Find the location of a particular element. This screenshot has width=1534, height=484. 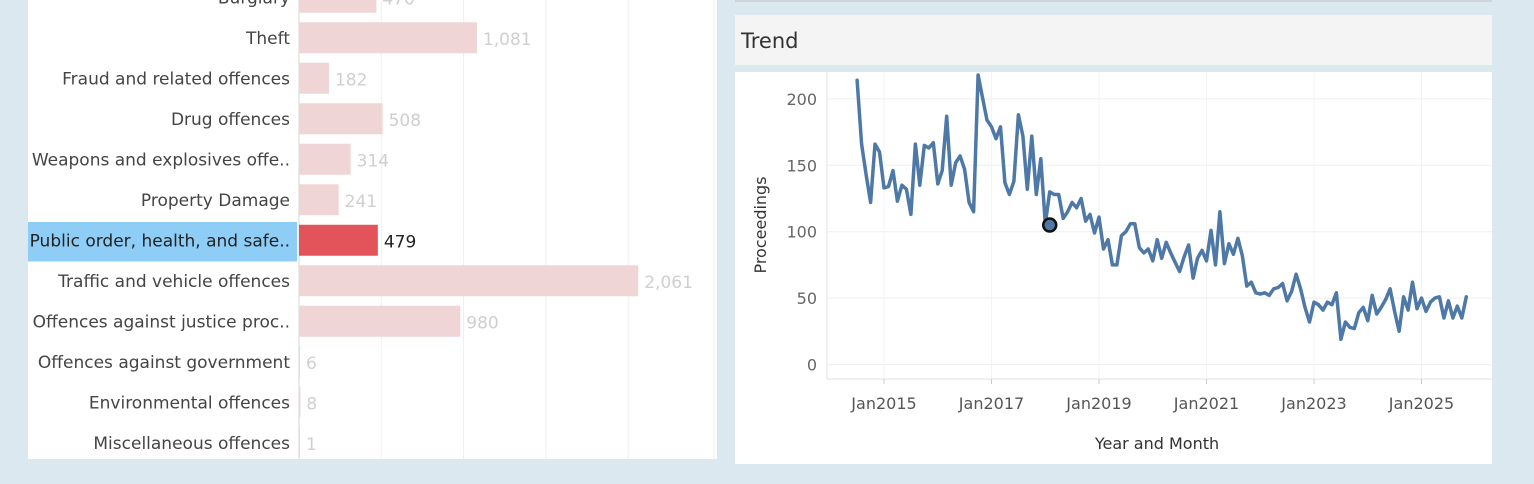

trend-header: Trend is located at coordinates (1113, 41).